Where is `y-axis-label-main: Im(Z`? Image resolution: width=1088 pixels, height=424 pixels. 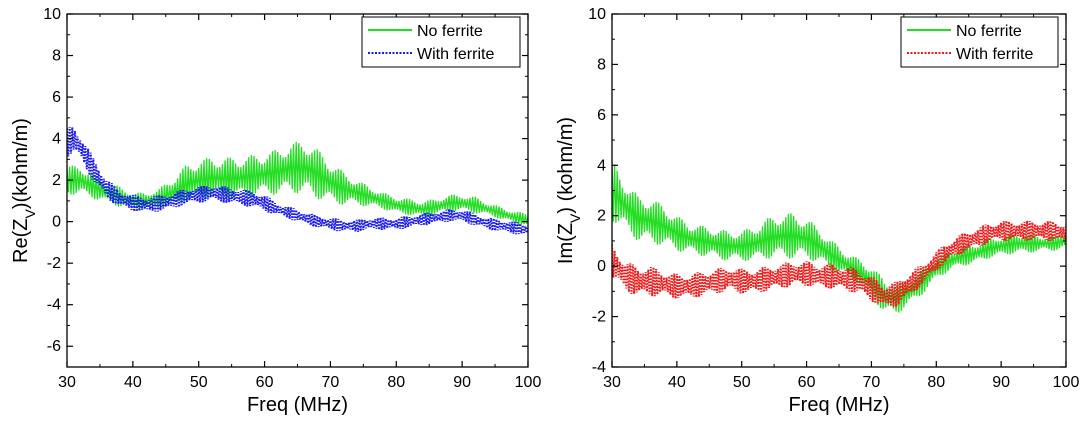 y-axis-label-main: Im(Z is located at coordinates (566, 243).